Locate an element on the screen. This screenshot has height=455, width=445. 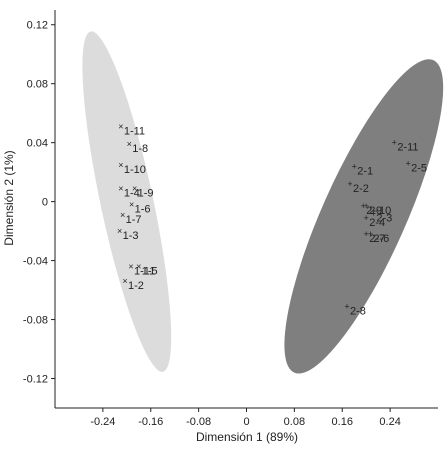
y-tick-label: -0.04 is located at coordinates (35, 262).